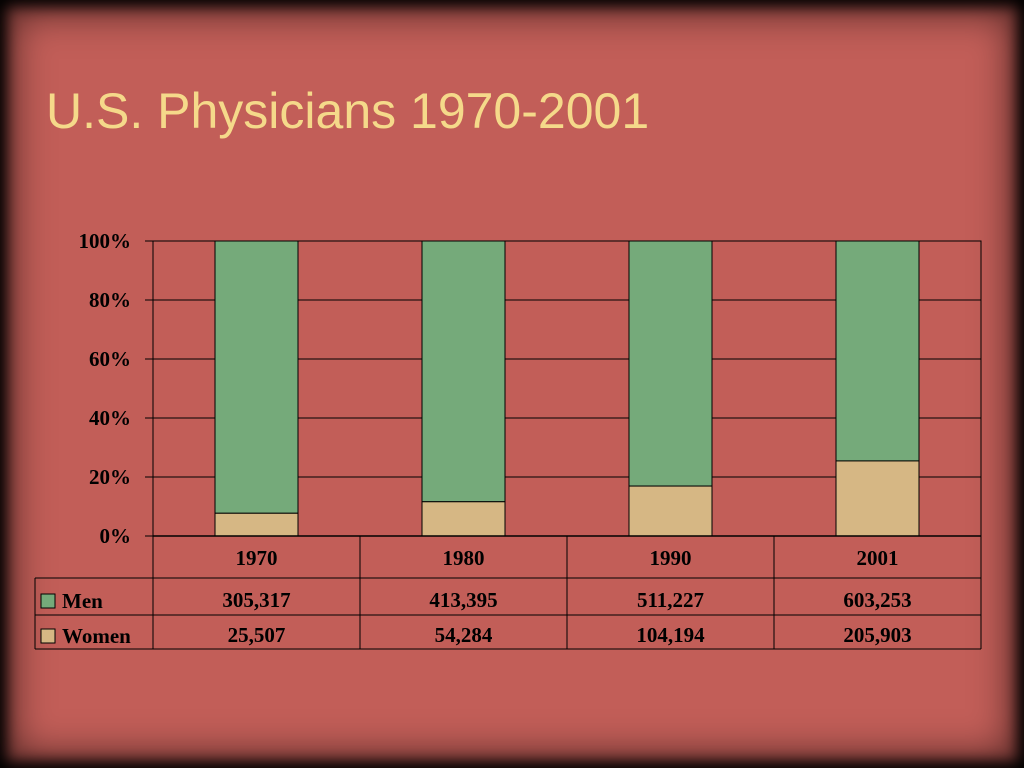 This screenshot has height=768, width=1024. What do you see at coordinates (256, 524) in the screenshot?
I see `bar-women-1970` at bounding box center [256, 524].